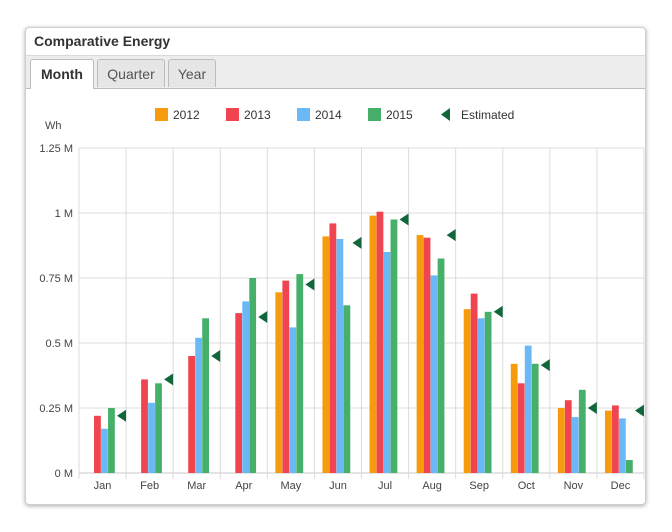  I want to click on tab-quarter: Quarter, so click(131, 73).